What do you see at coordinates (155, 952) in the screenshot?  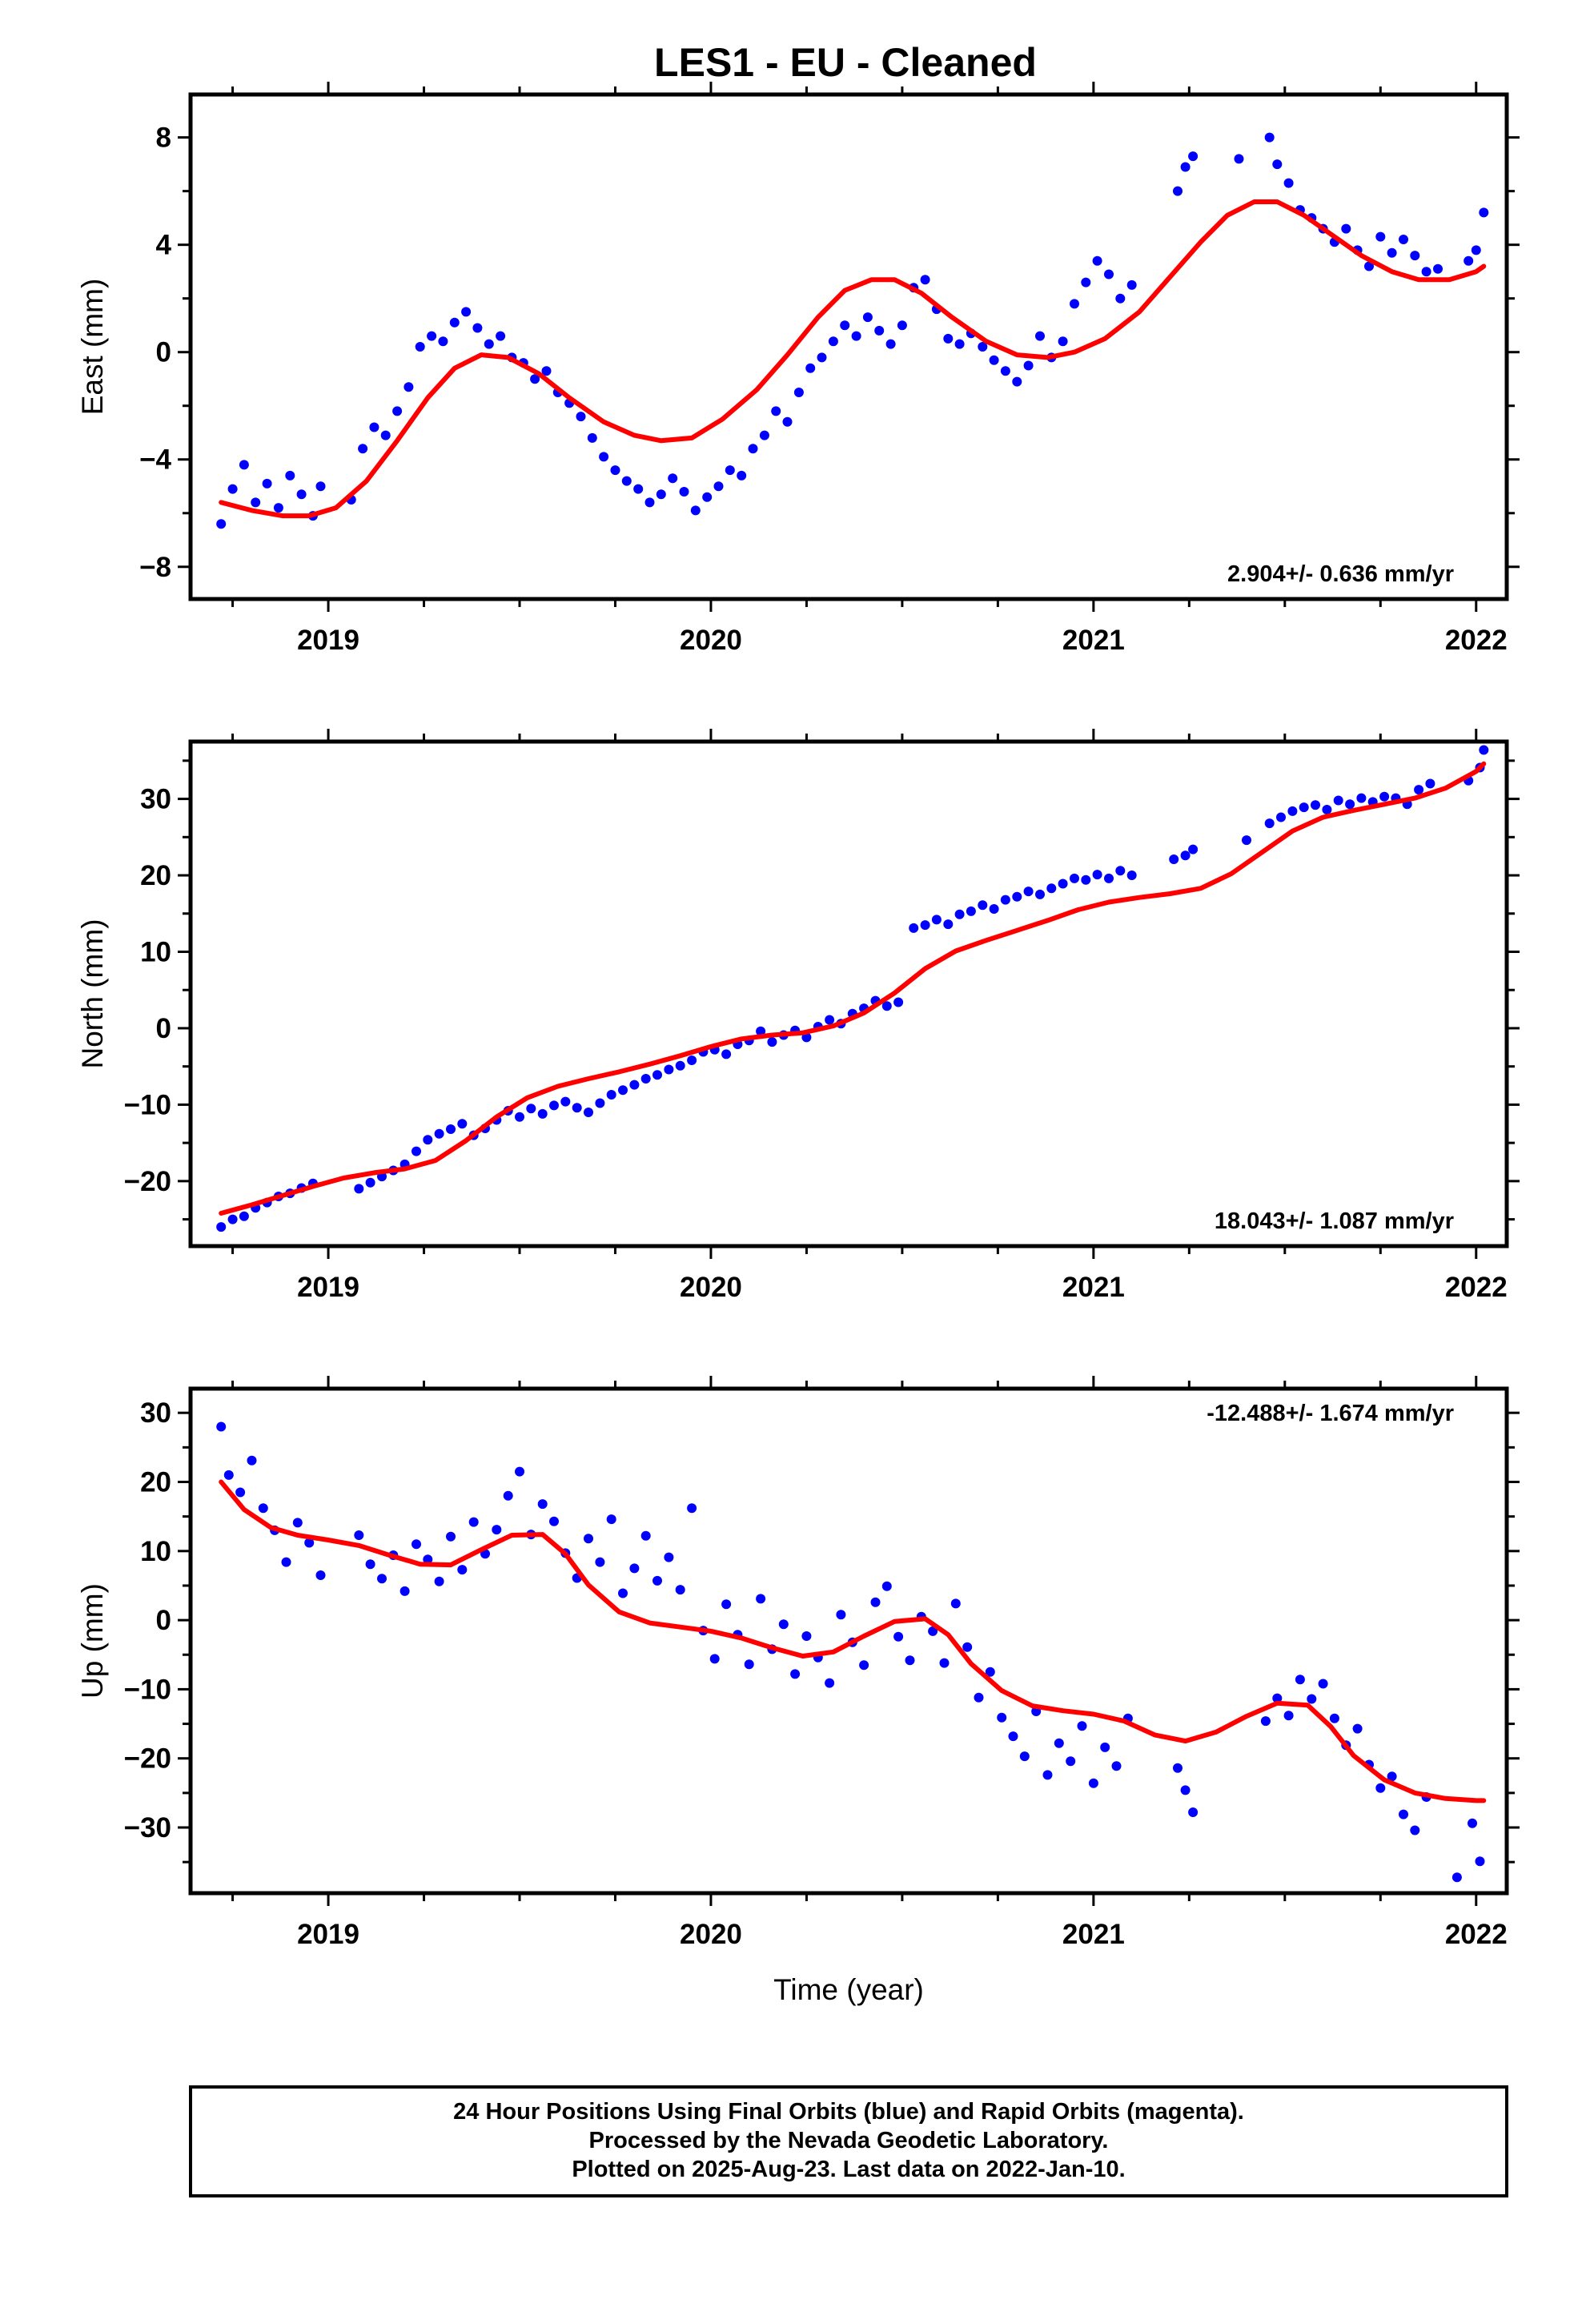 I see `north-ytick-label: 10` at bounding box center [155, 952].